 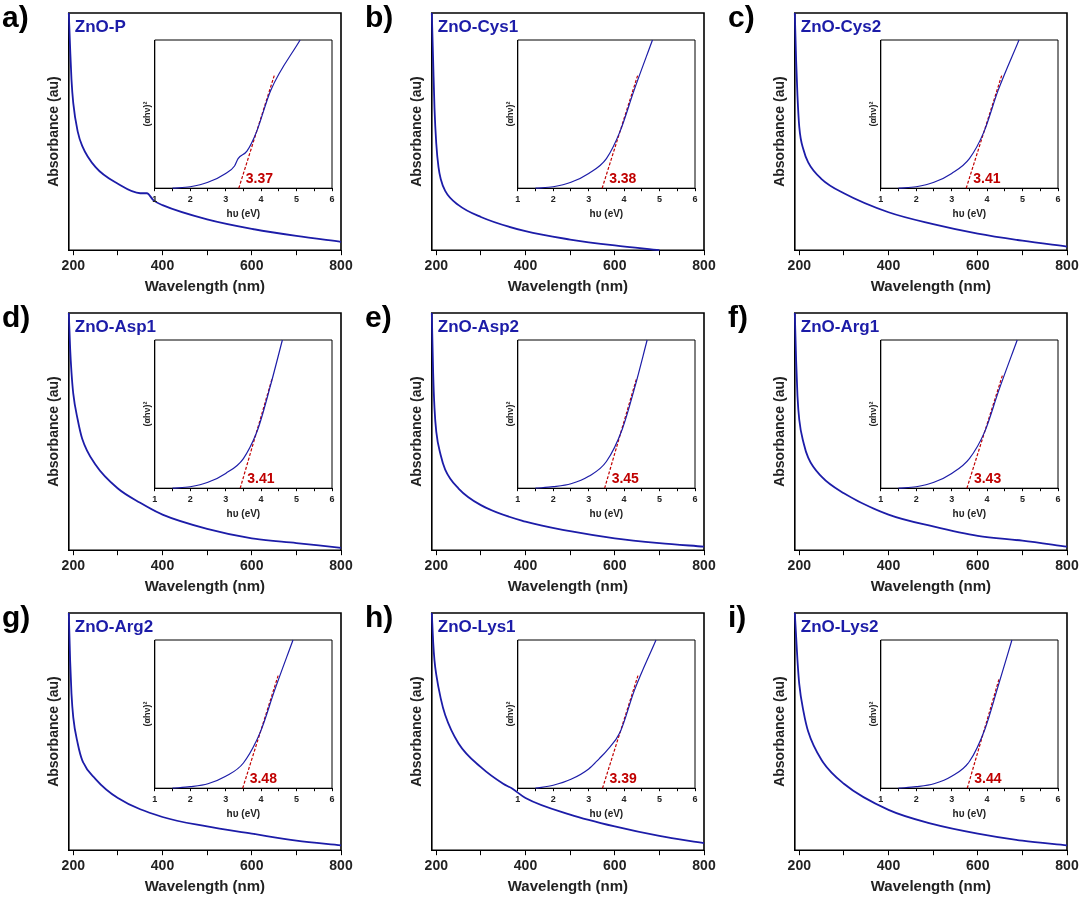 I want to click on text: b), so click(x=379, y=17).